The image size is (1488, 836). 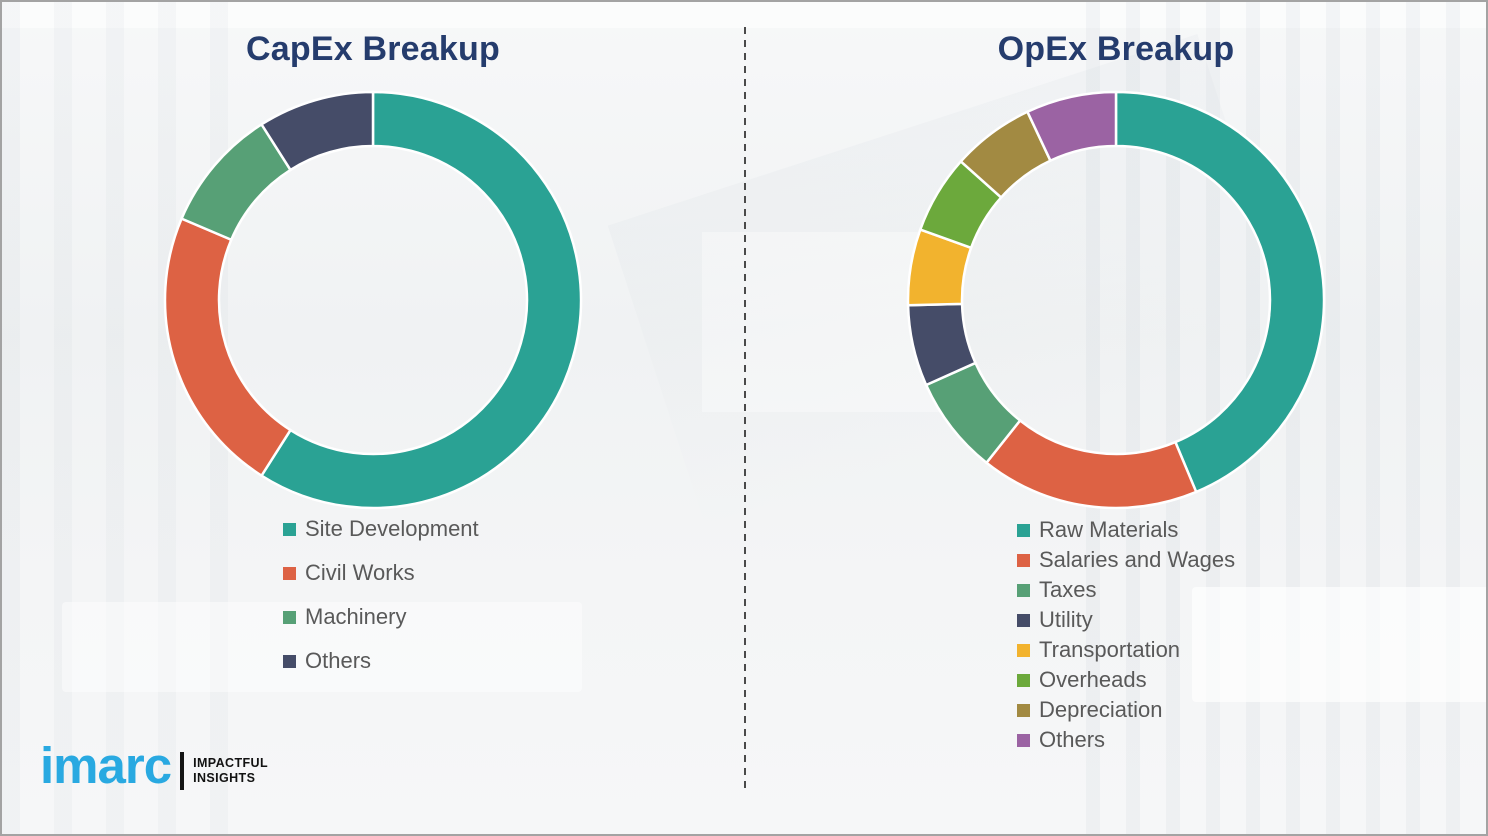 I want to click on imarc-tagline-line2: INSIGHTS, so click(x=224, y=777).